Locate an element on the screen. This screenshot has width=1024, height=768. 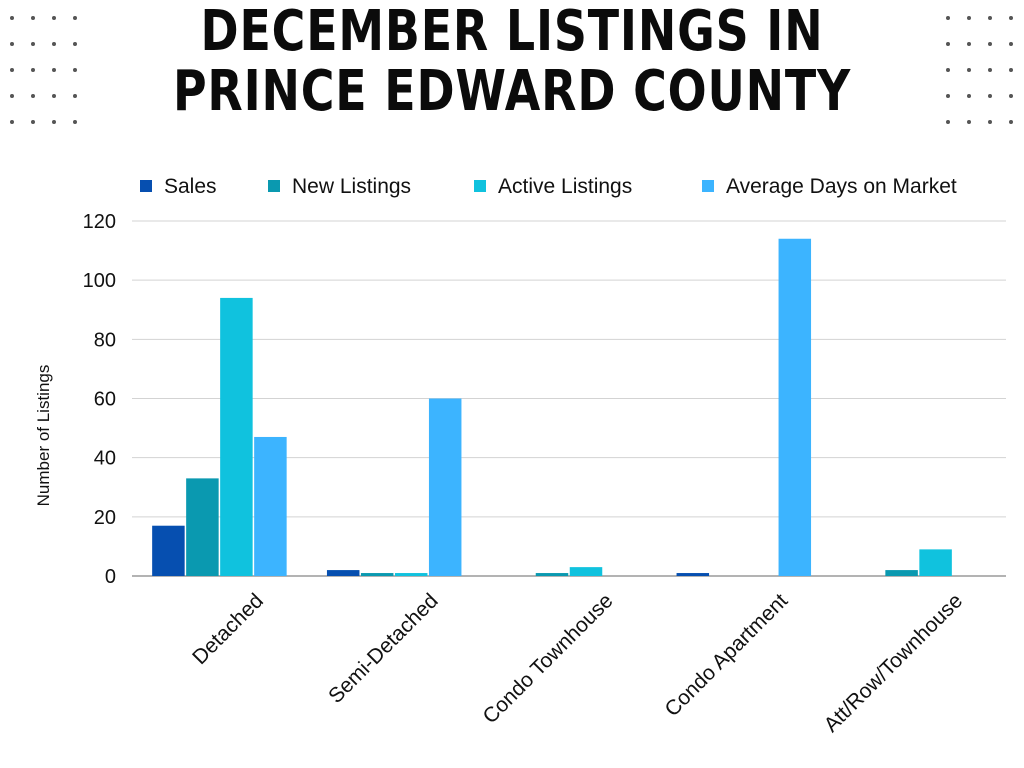
legend-label: Average Days on Market is located at coordinates (841, 186).